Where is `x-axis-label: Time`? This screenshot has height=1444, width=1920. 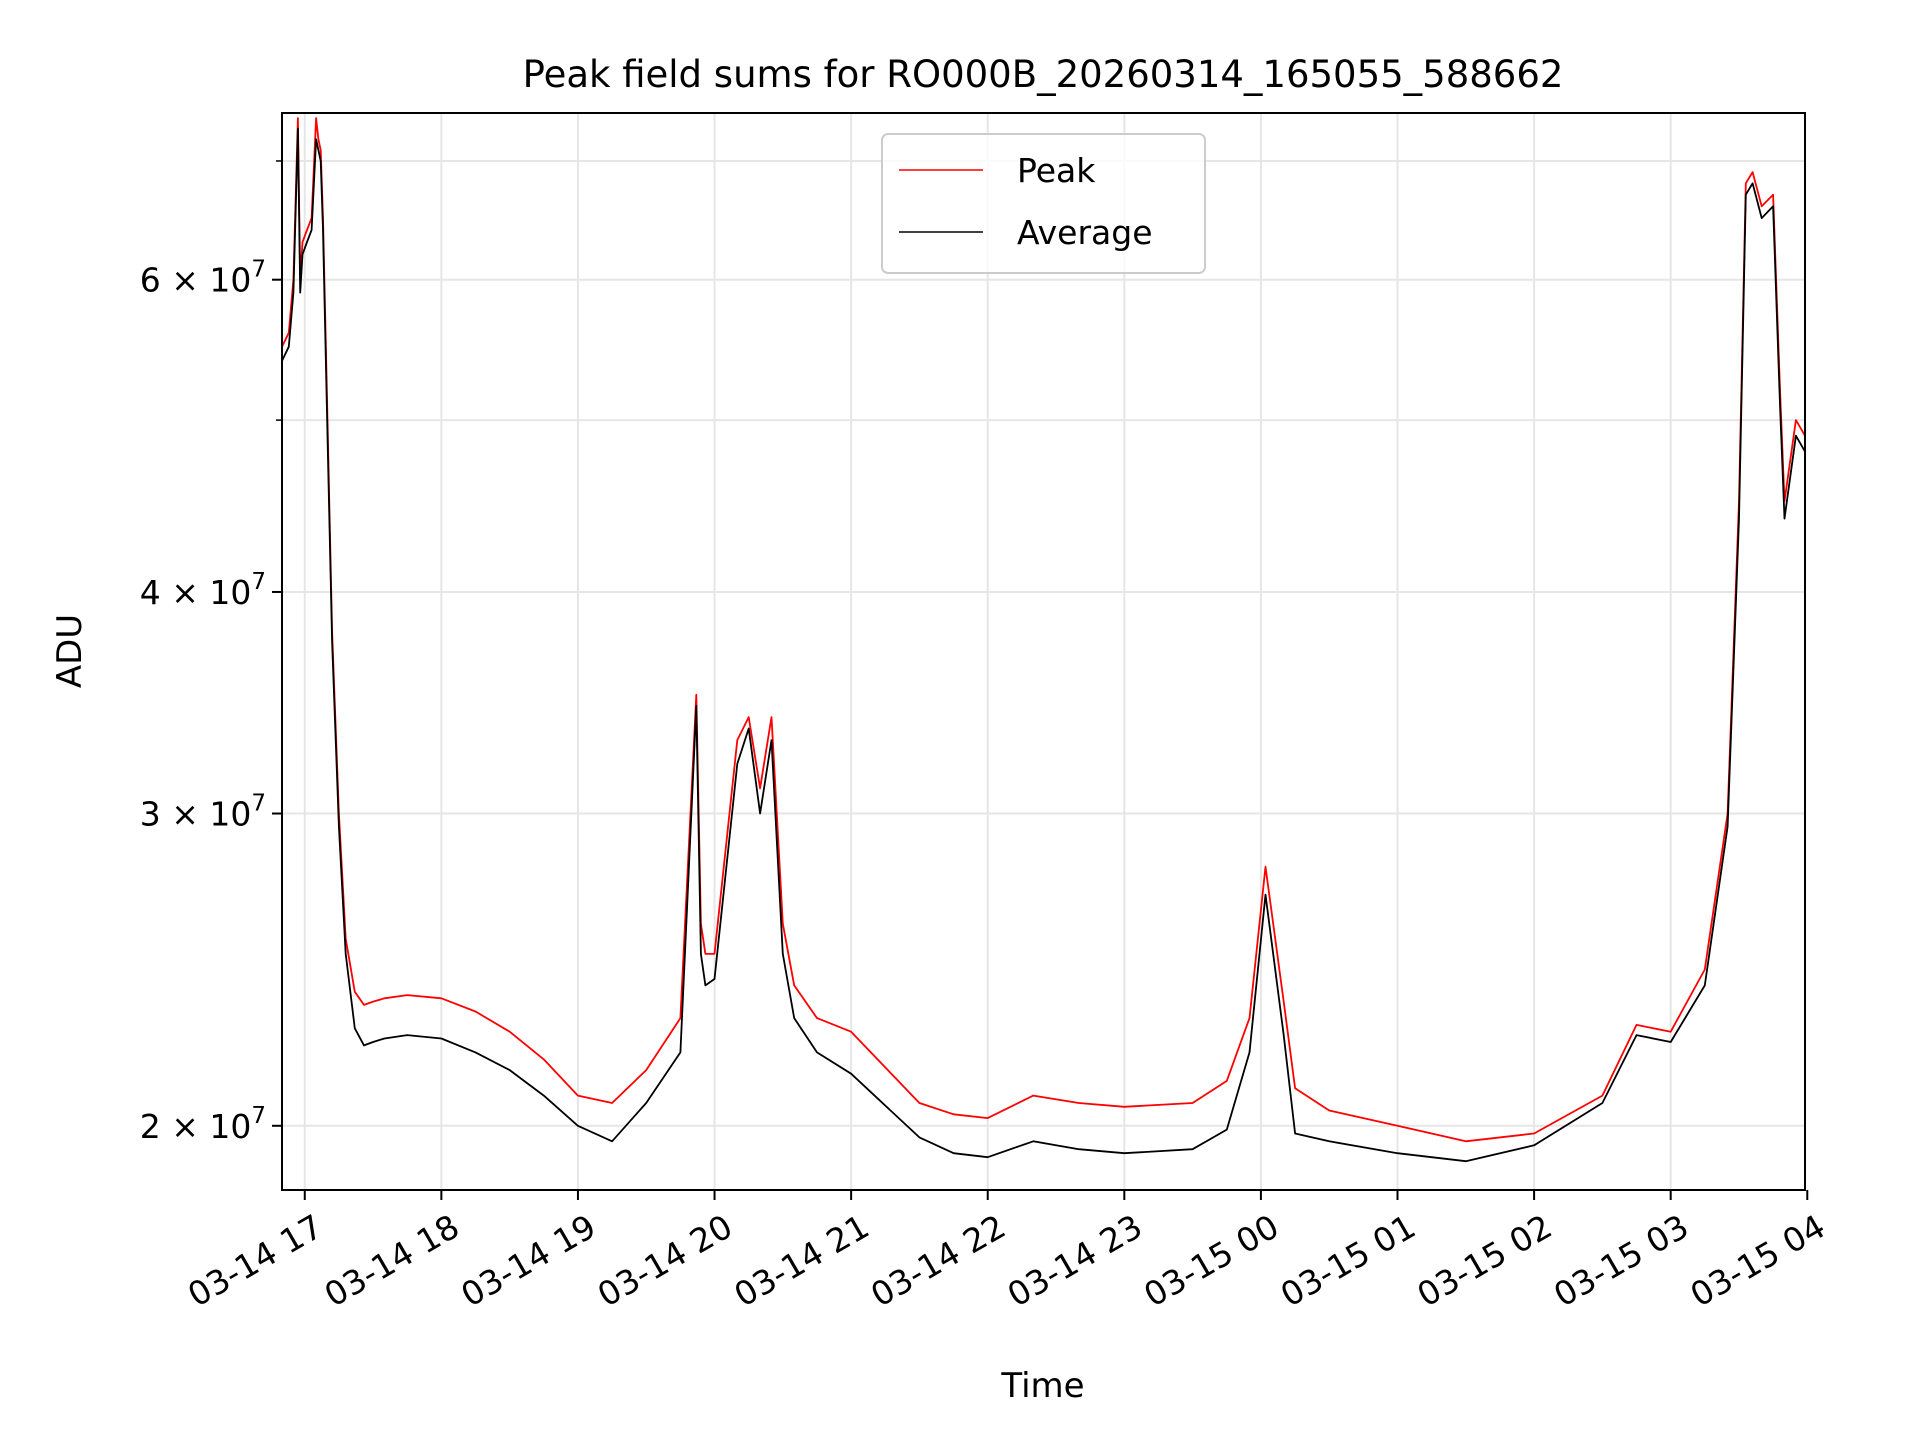 x-axis-label: Time is located at coordinates (1042, 1386).